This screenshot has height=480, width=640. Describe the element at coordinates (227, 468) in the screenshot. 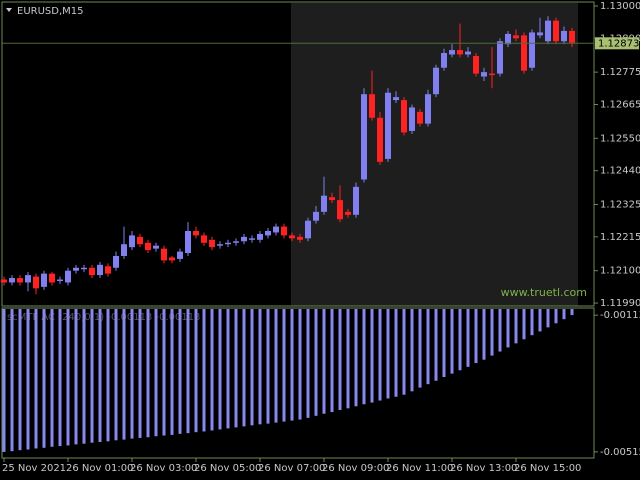

I see `x-tick-label: 26 Nov 05:00` at that location.